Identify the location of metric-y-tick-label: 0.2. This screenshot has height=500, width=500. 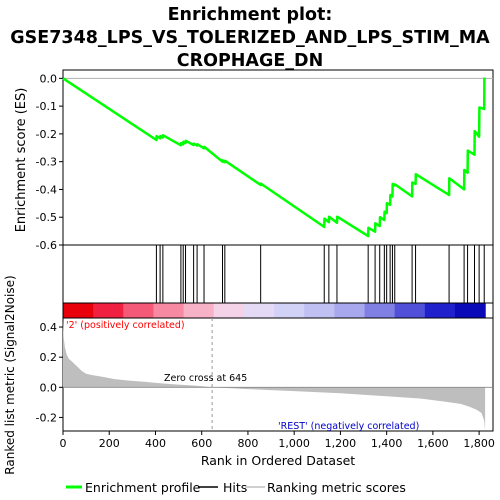
(49, 357).